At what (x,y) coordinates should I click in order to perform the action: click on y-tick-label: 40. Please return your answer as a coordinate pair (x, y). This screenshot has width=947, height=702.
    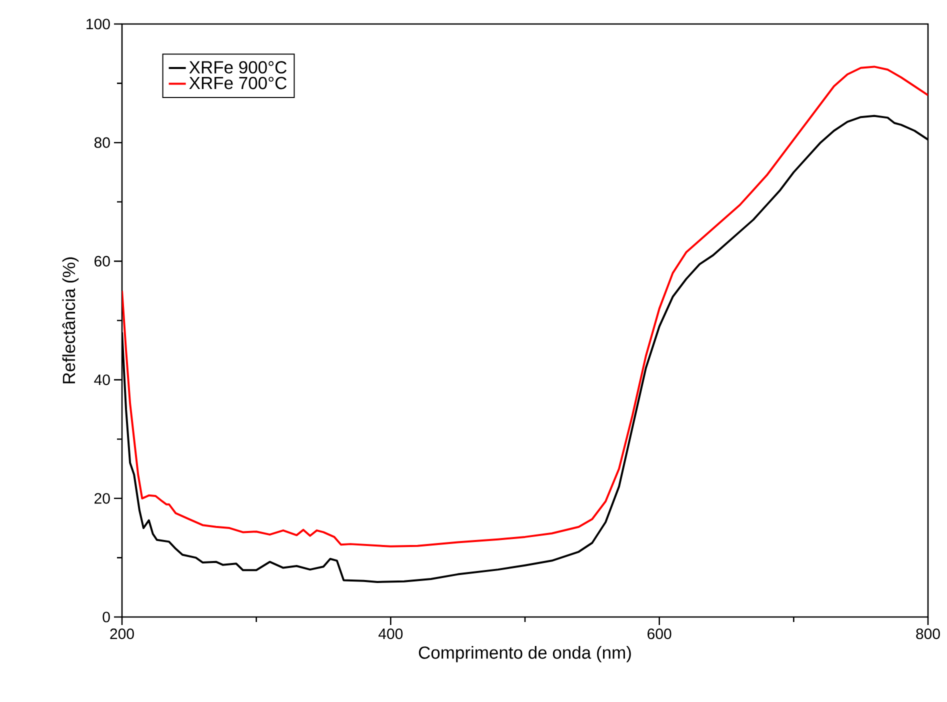
    Looking at the image, I should click on (102, 380).